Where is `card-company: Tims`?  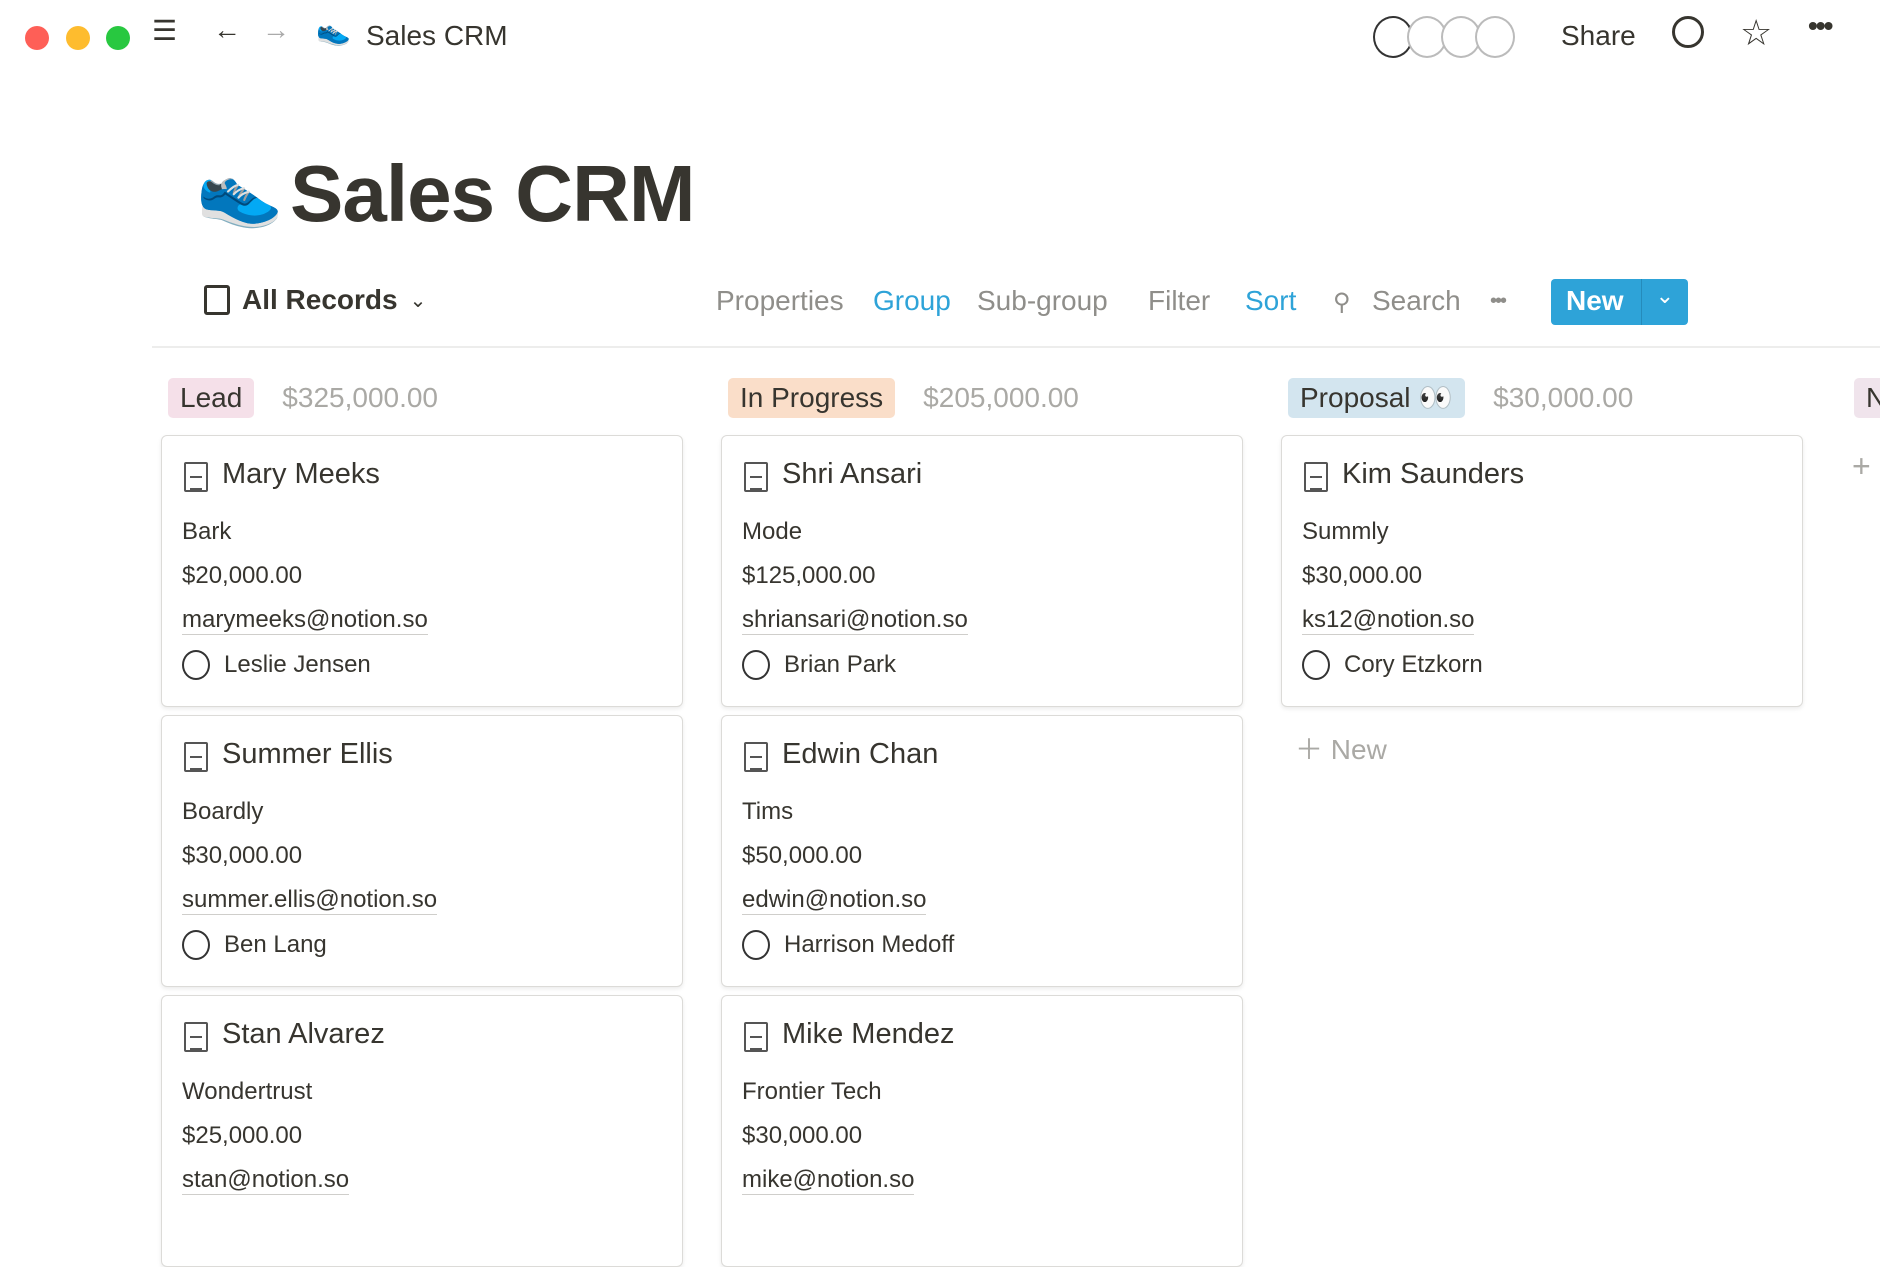
card-company: Tims is located at coordinates (768, 811).